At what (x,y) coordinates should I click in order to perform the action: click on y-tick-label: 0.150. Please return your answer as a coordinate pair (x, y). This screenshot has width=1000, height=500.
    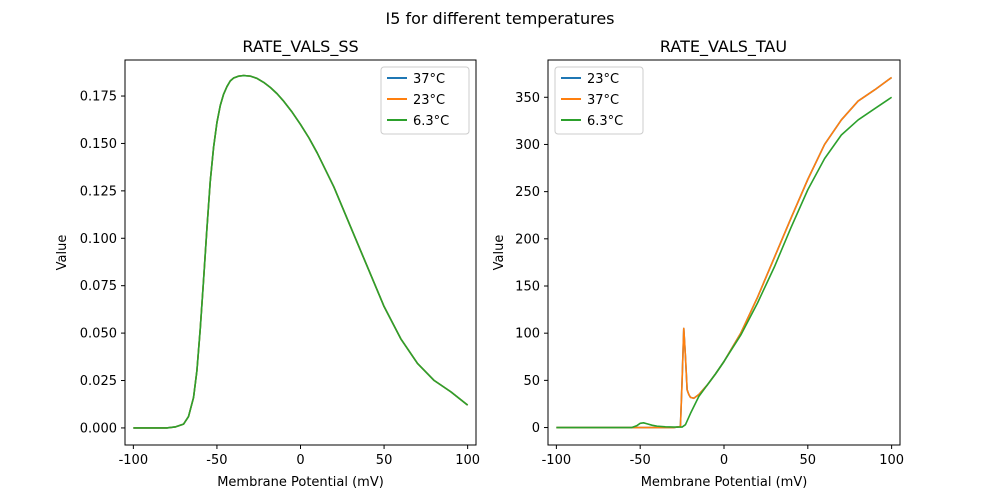
    Looking at the image, I should click on (98, 144).